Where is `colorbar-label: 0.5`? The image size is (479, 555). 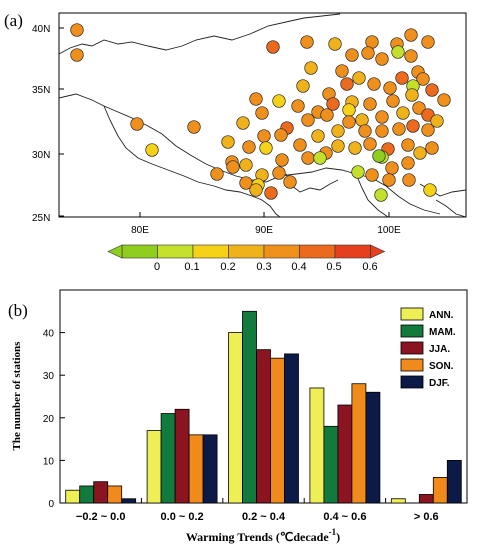 colorbar-label: 0.5 is located at coordinates (333, 267).